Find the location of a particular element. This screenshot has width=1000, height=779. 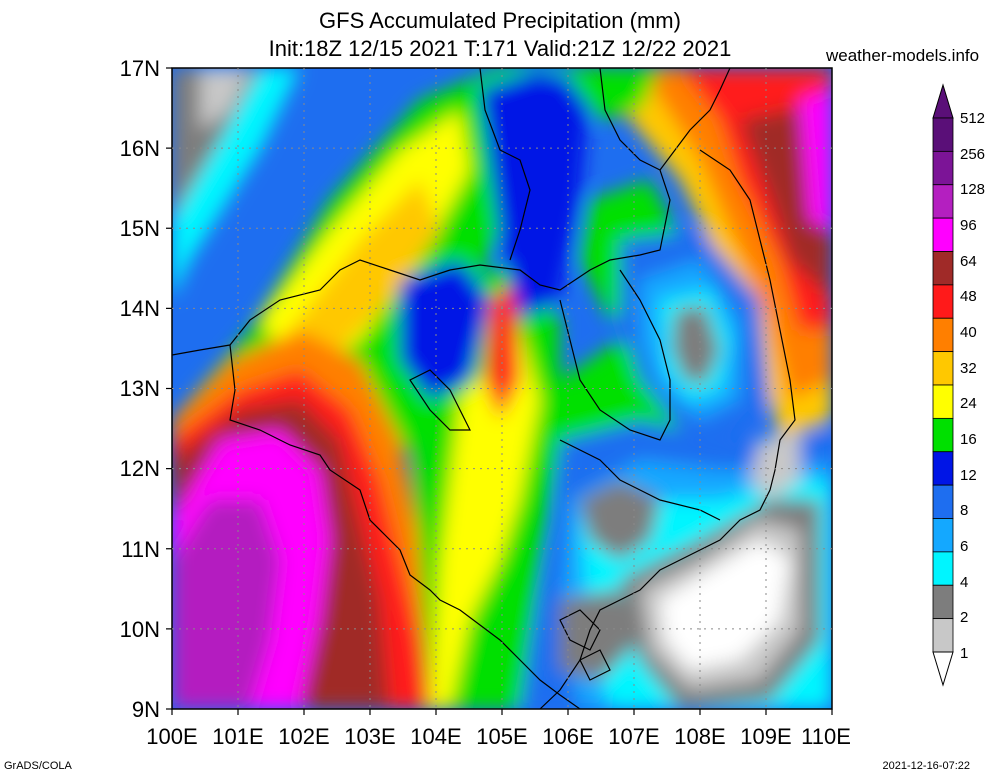

lat-label: 9N is located at coordinates (146, 709).